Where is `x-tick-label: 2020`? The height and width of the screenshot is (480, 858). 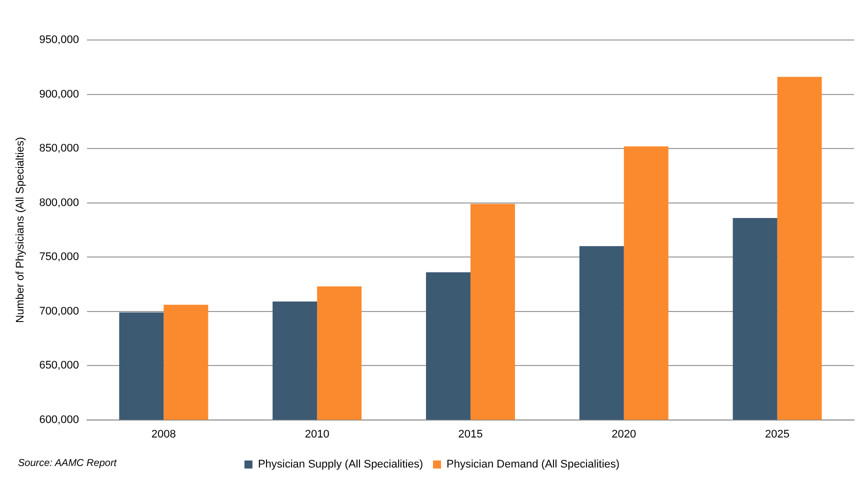
x-tick-label: 2020 is located at coordinates (624, 434).